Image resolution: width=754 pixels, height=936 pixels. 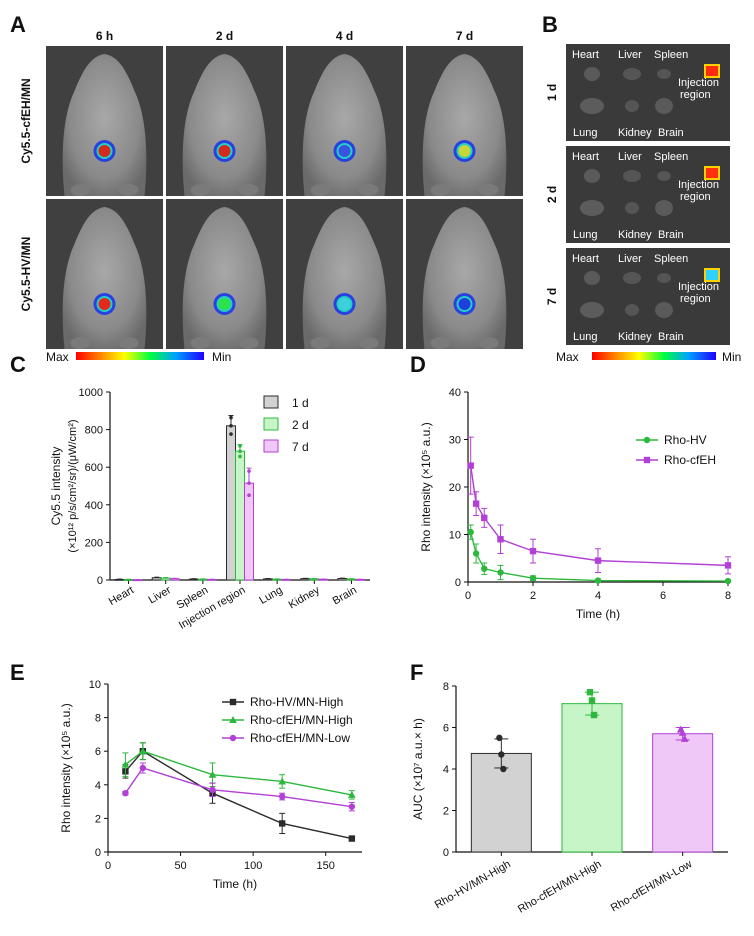 What do you see at coordinates (18, 364) in the screenshot?
I see `panel-letter-c: C` at bounding box center [18, 364].